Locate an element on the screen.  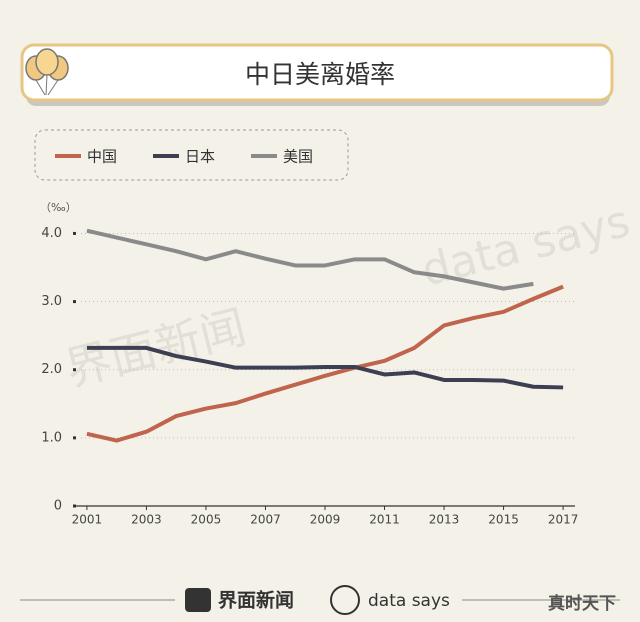
title-banner is located at coordinates (317, 72).